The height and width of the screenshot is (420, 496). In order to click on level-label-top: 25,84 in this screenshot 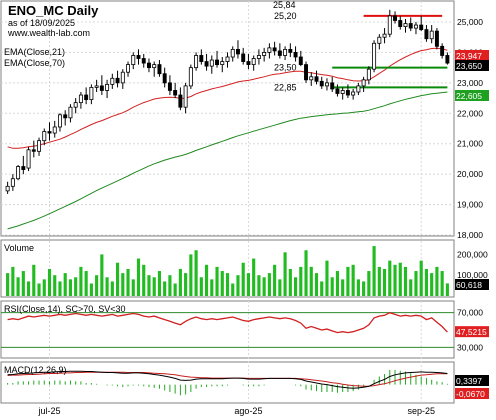, I will do `click(284, 5)`.